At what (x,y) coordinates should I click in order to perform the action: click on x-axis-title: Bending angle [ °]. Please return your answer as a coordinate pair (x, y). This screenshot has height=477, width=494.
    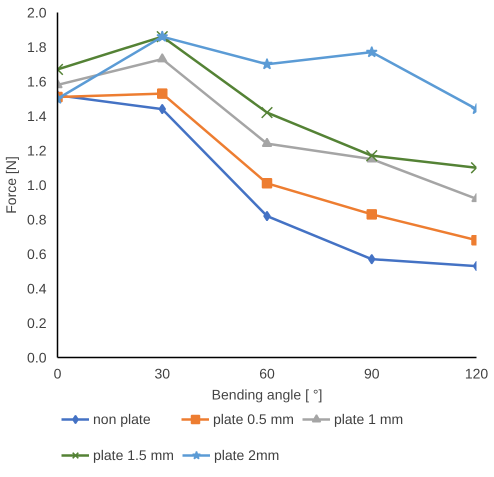
    Looking at the image, I should click on (267, 394).